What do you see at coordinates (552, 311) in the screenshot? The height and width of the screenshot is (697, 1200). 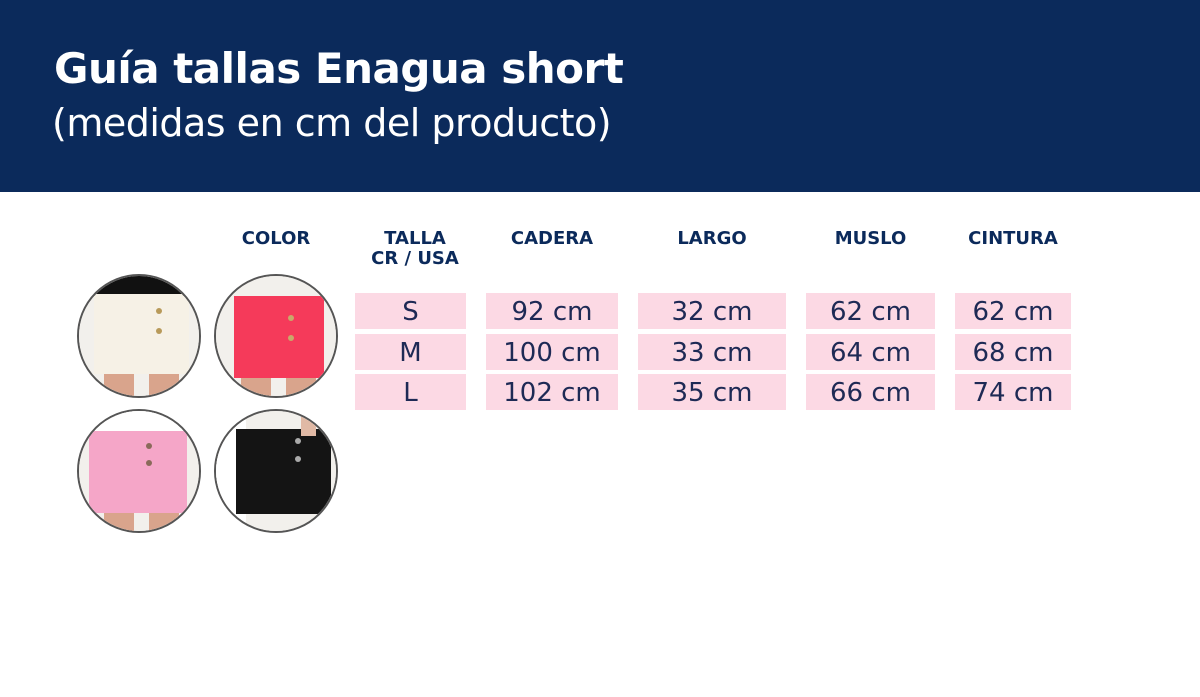 I see `cell-cadera: 92 cm` at bounding box center [552, 311].